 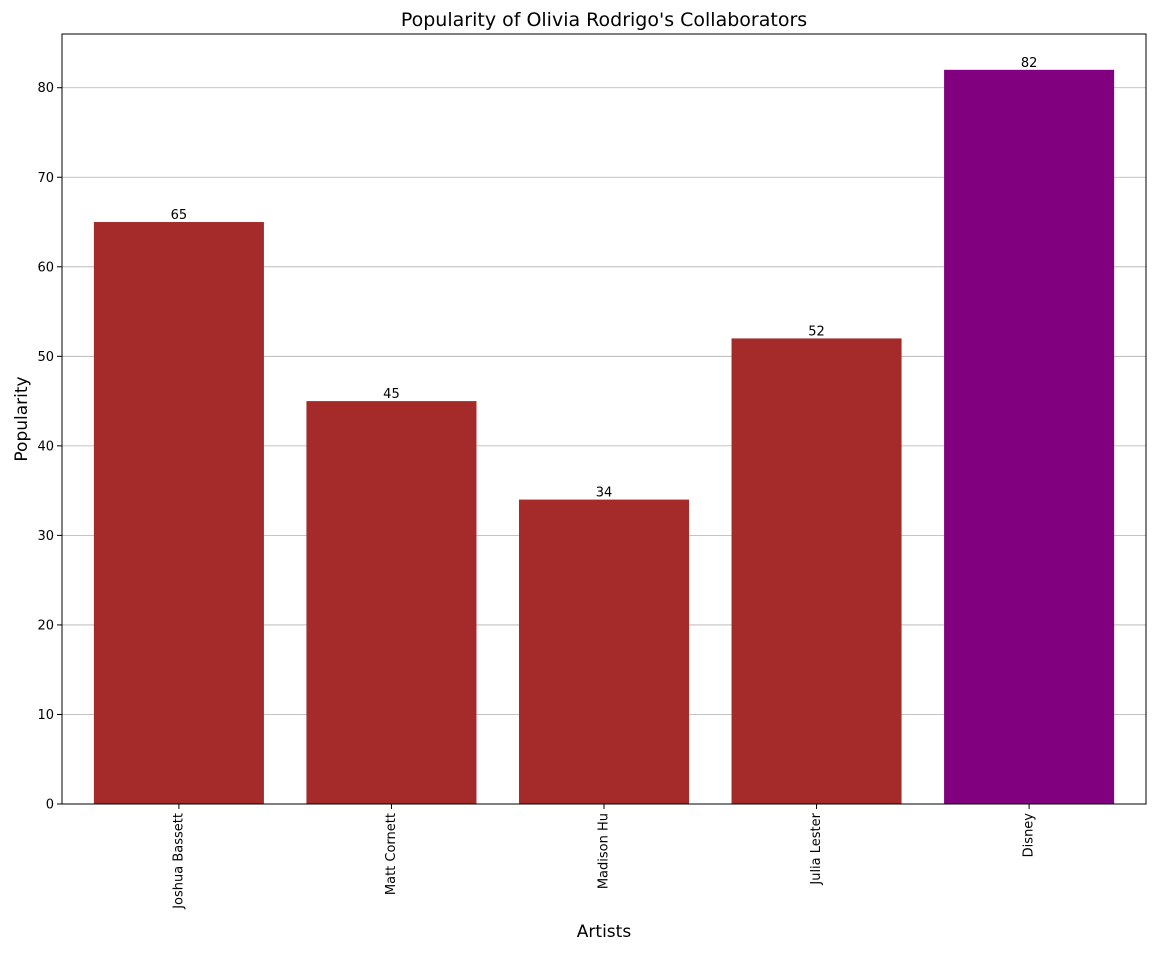 I want to click on y-tick-label: 10, so click(x=45, y=715).